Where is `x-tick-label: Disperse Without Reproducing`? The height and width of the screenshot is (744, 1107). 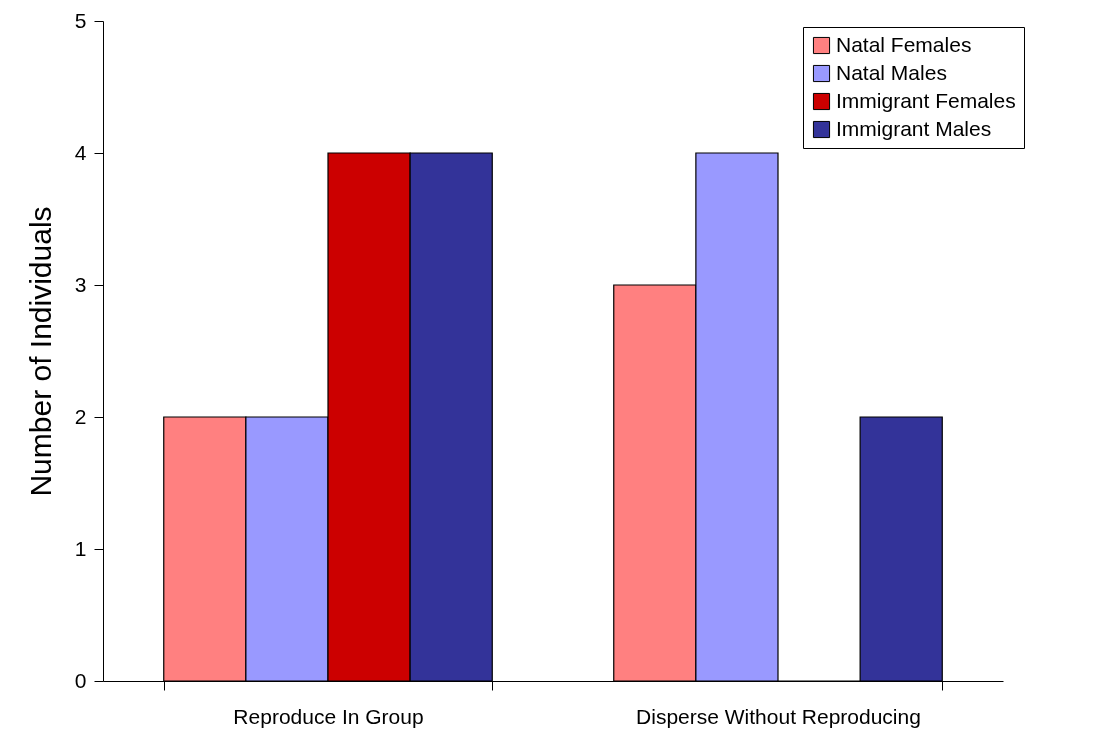 x-tick-label: Disperse Without Reproducing is located at coordinates (778, 716).